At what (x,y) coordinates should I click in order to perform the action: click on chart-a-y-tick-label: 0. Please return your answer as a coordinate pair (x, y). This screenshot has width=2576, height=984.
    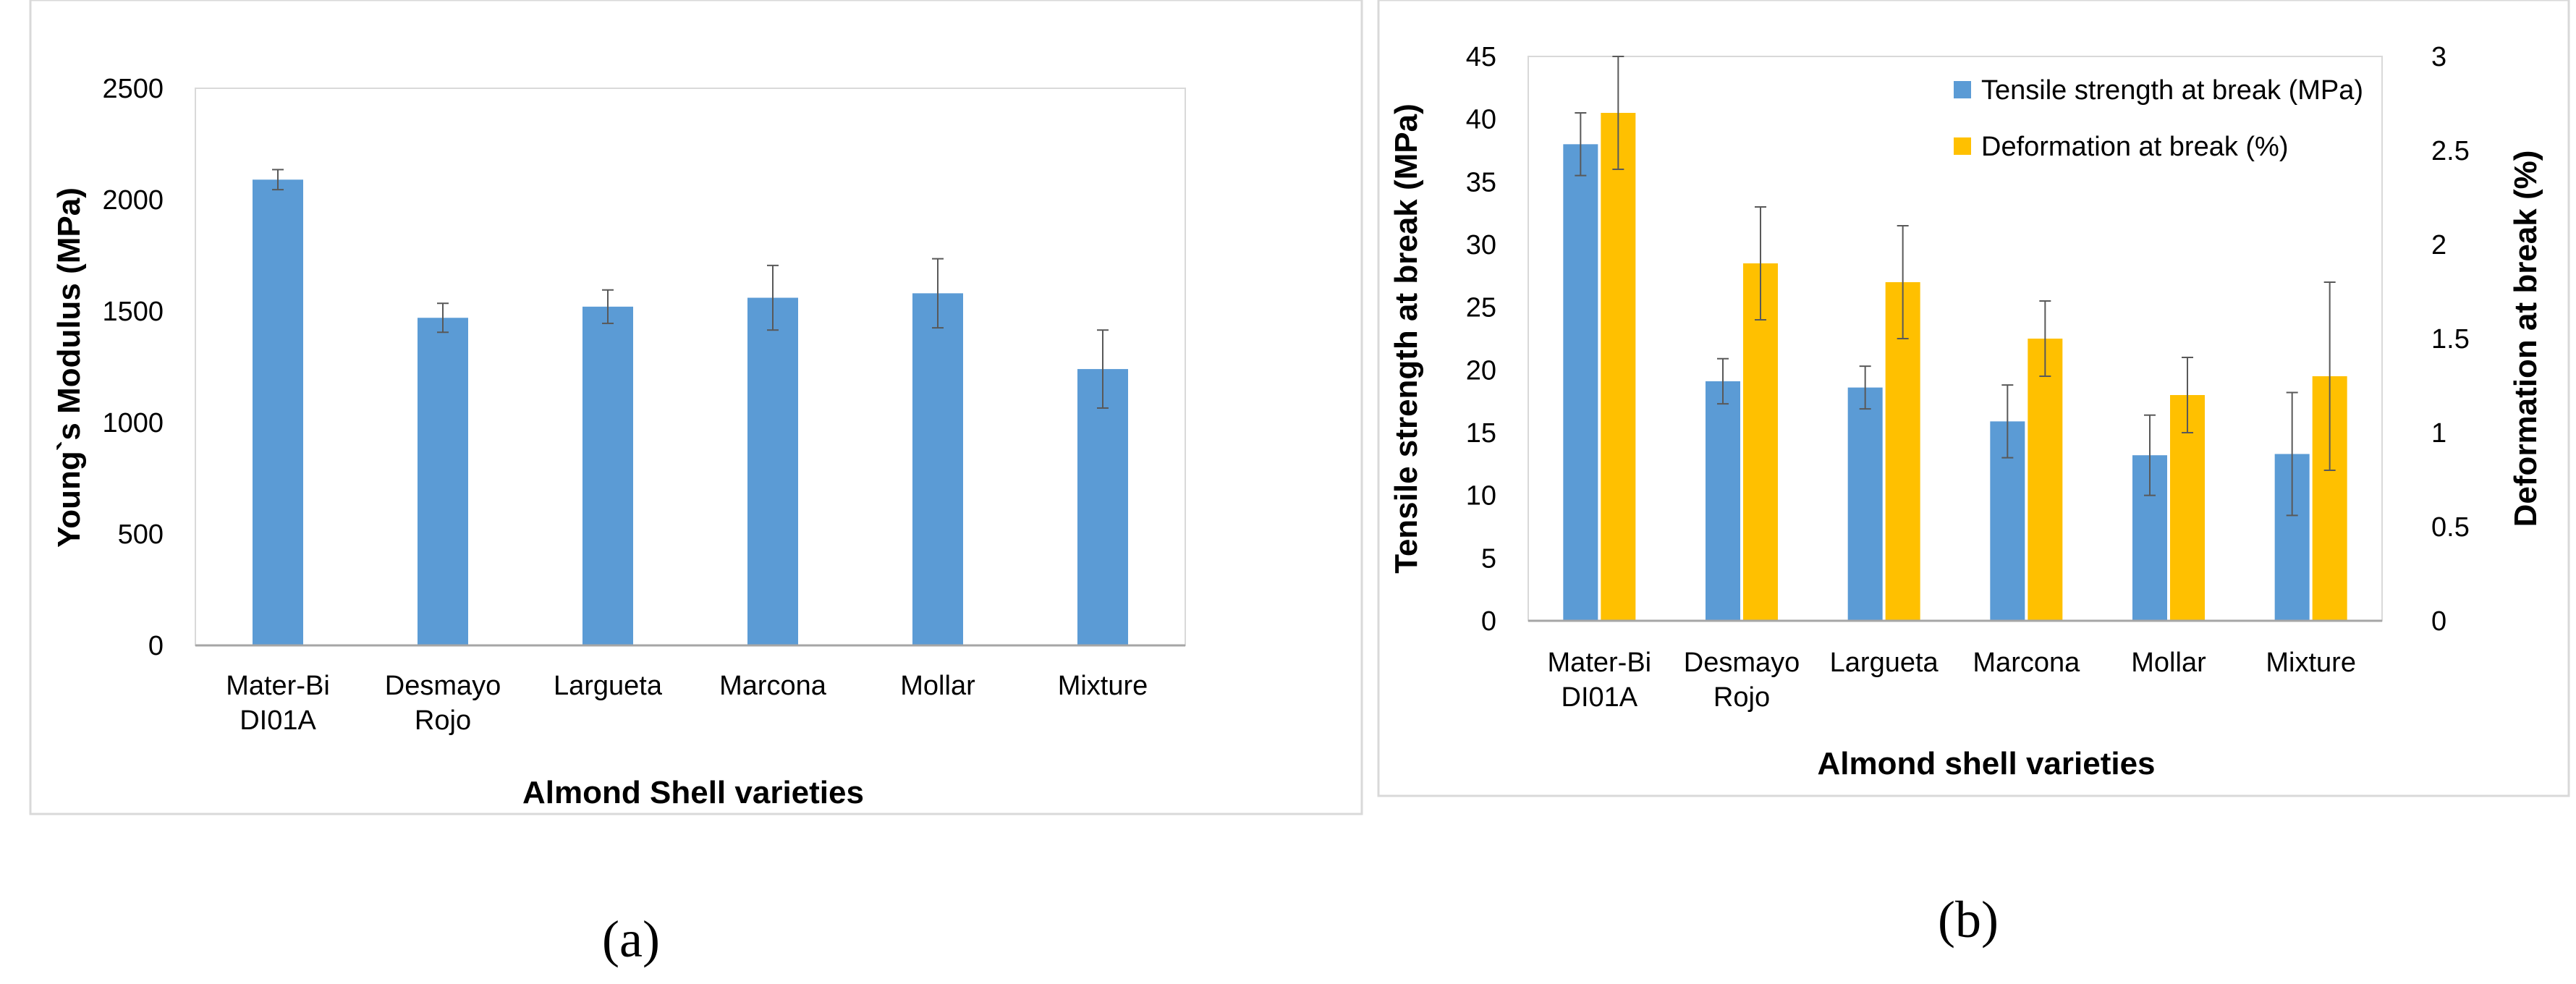
    Looking at the image, I should click on (156, 646).